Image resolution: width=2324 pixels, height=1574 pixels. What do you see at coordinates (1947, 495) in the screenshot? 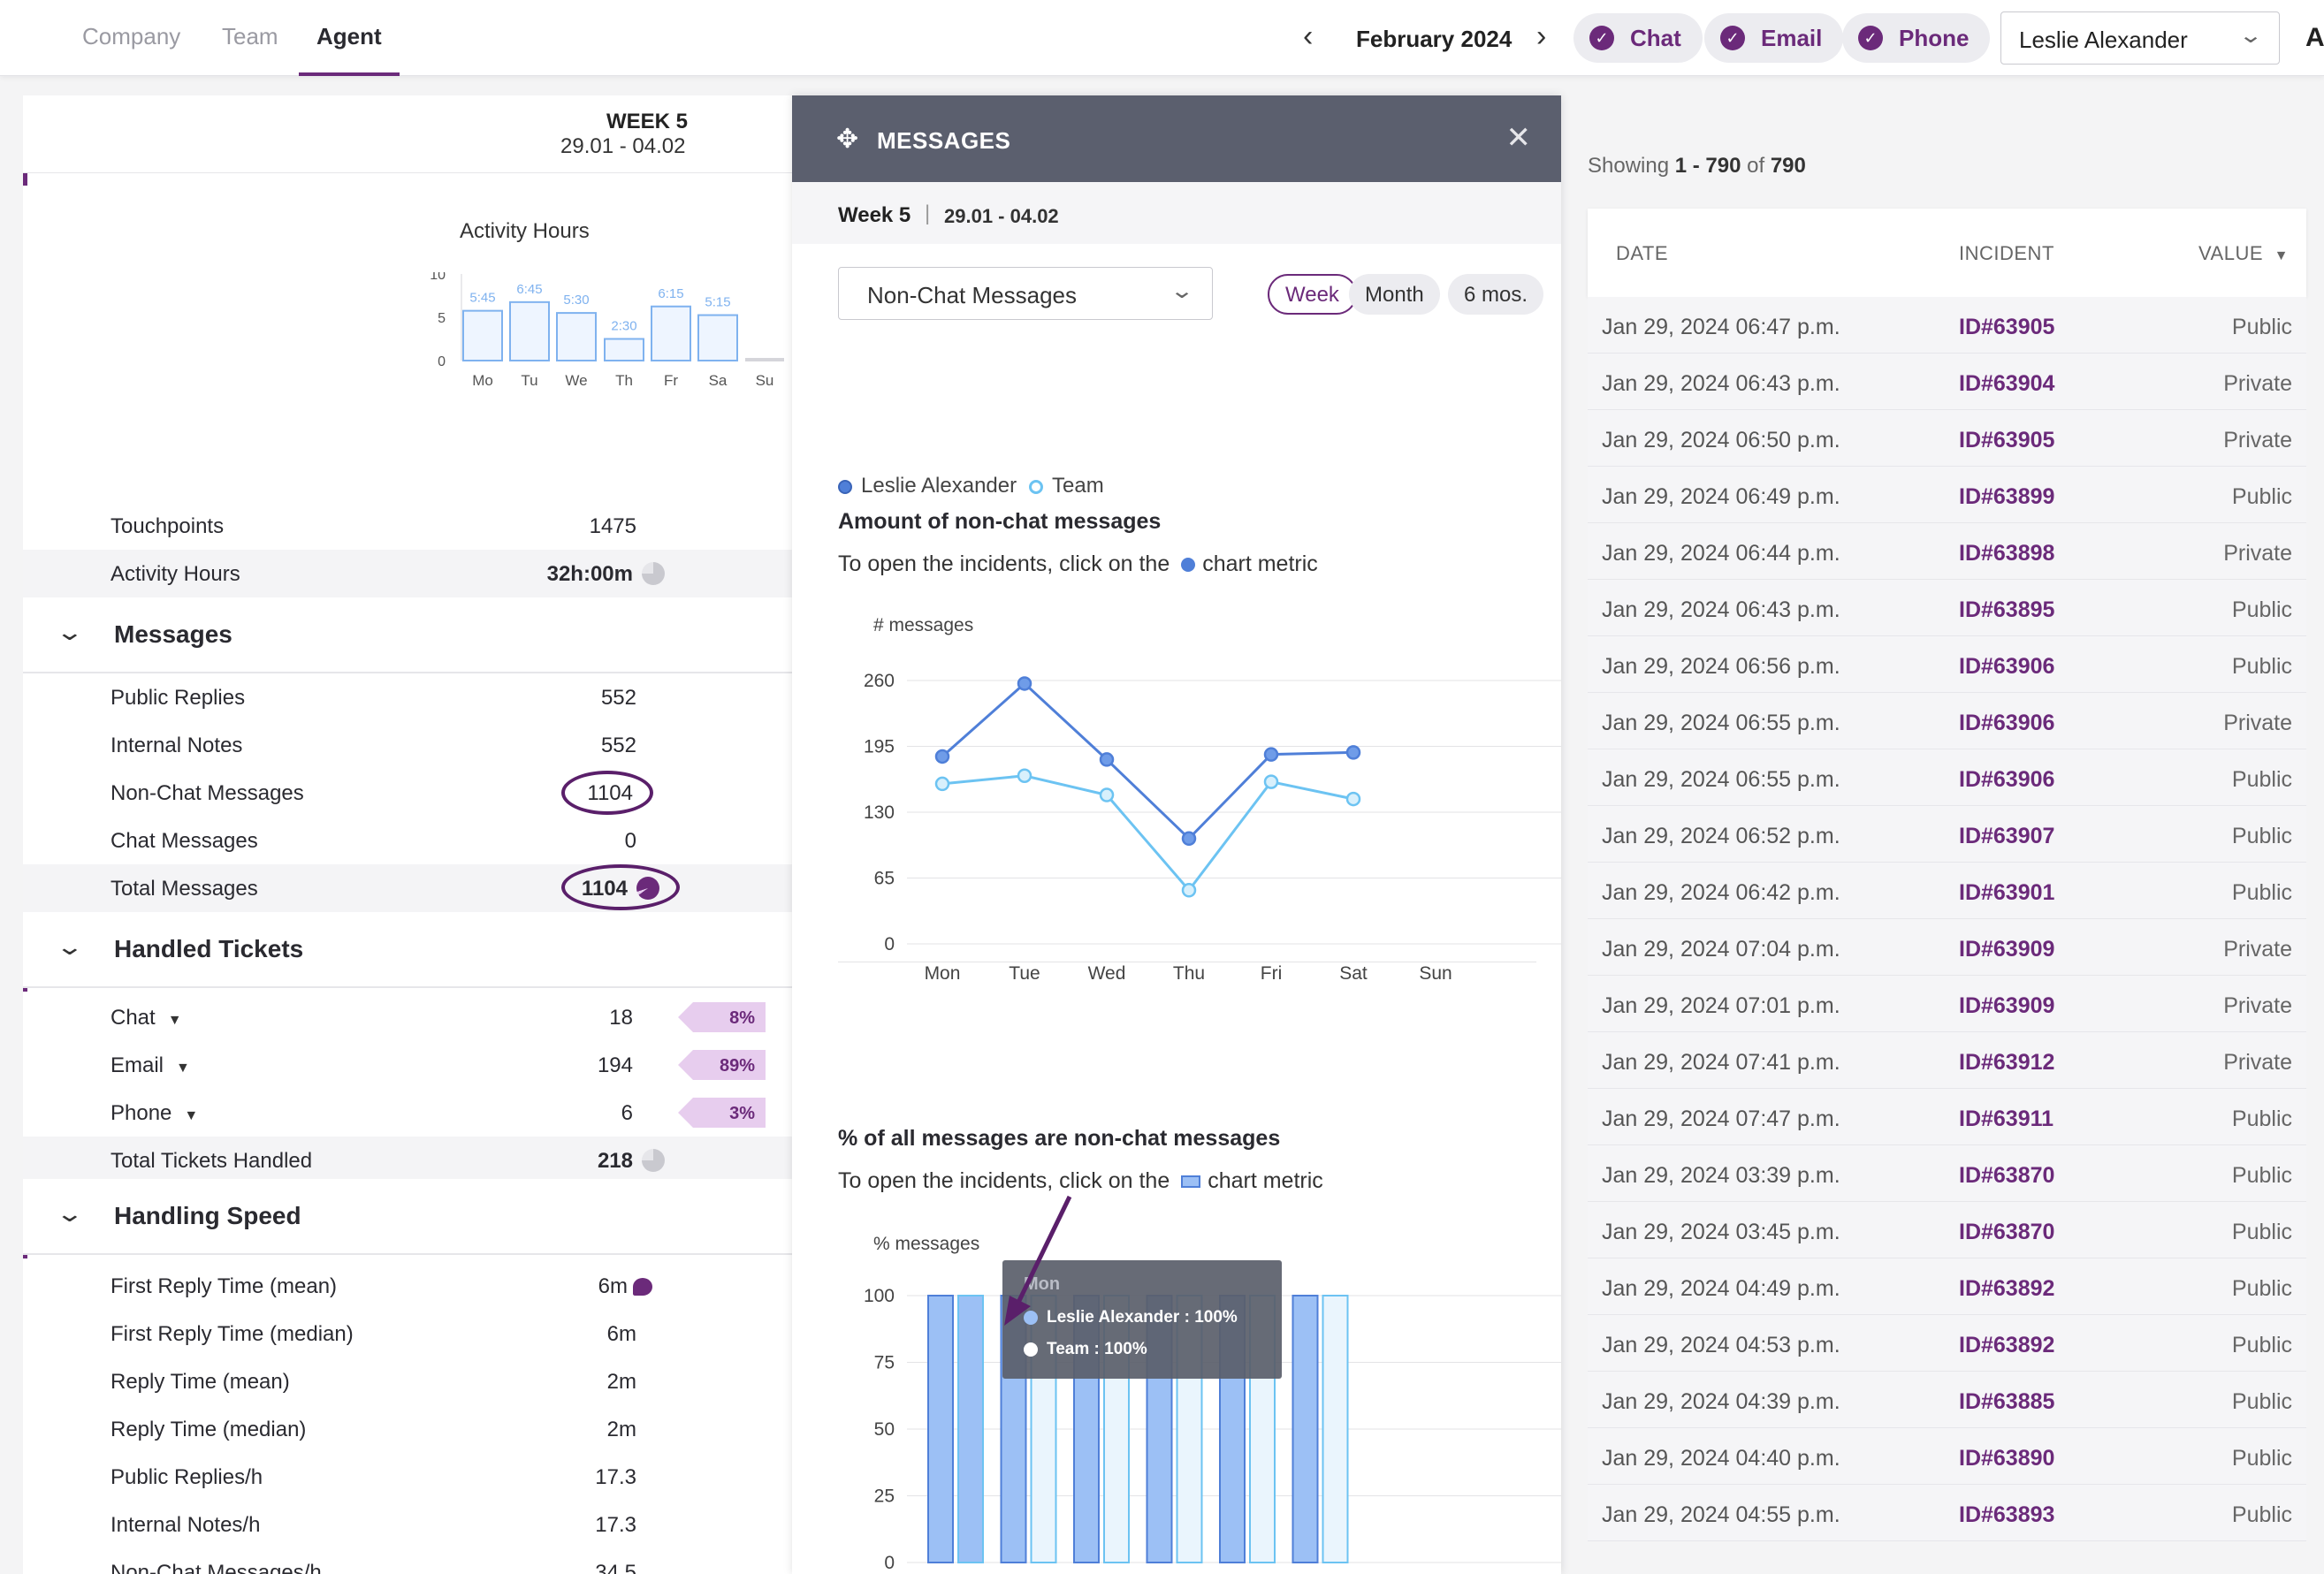
I see `table-row: Jan 29, 2024 06:49 p.m. ID#63899 Public` at bounding box center [1947, 495].